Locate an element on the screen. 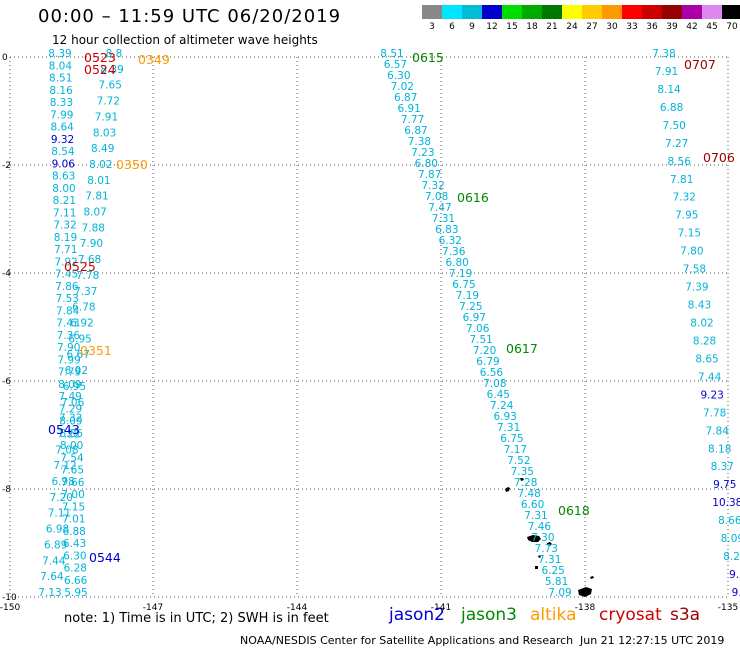  wave-height-label: 8.64 is located at coordinates (62, 128).